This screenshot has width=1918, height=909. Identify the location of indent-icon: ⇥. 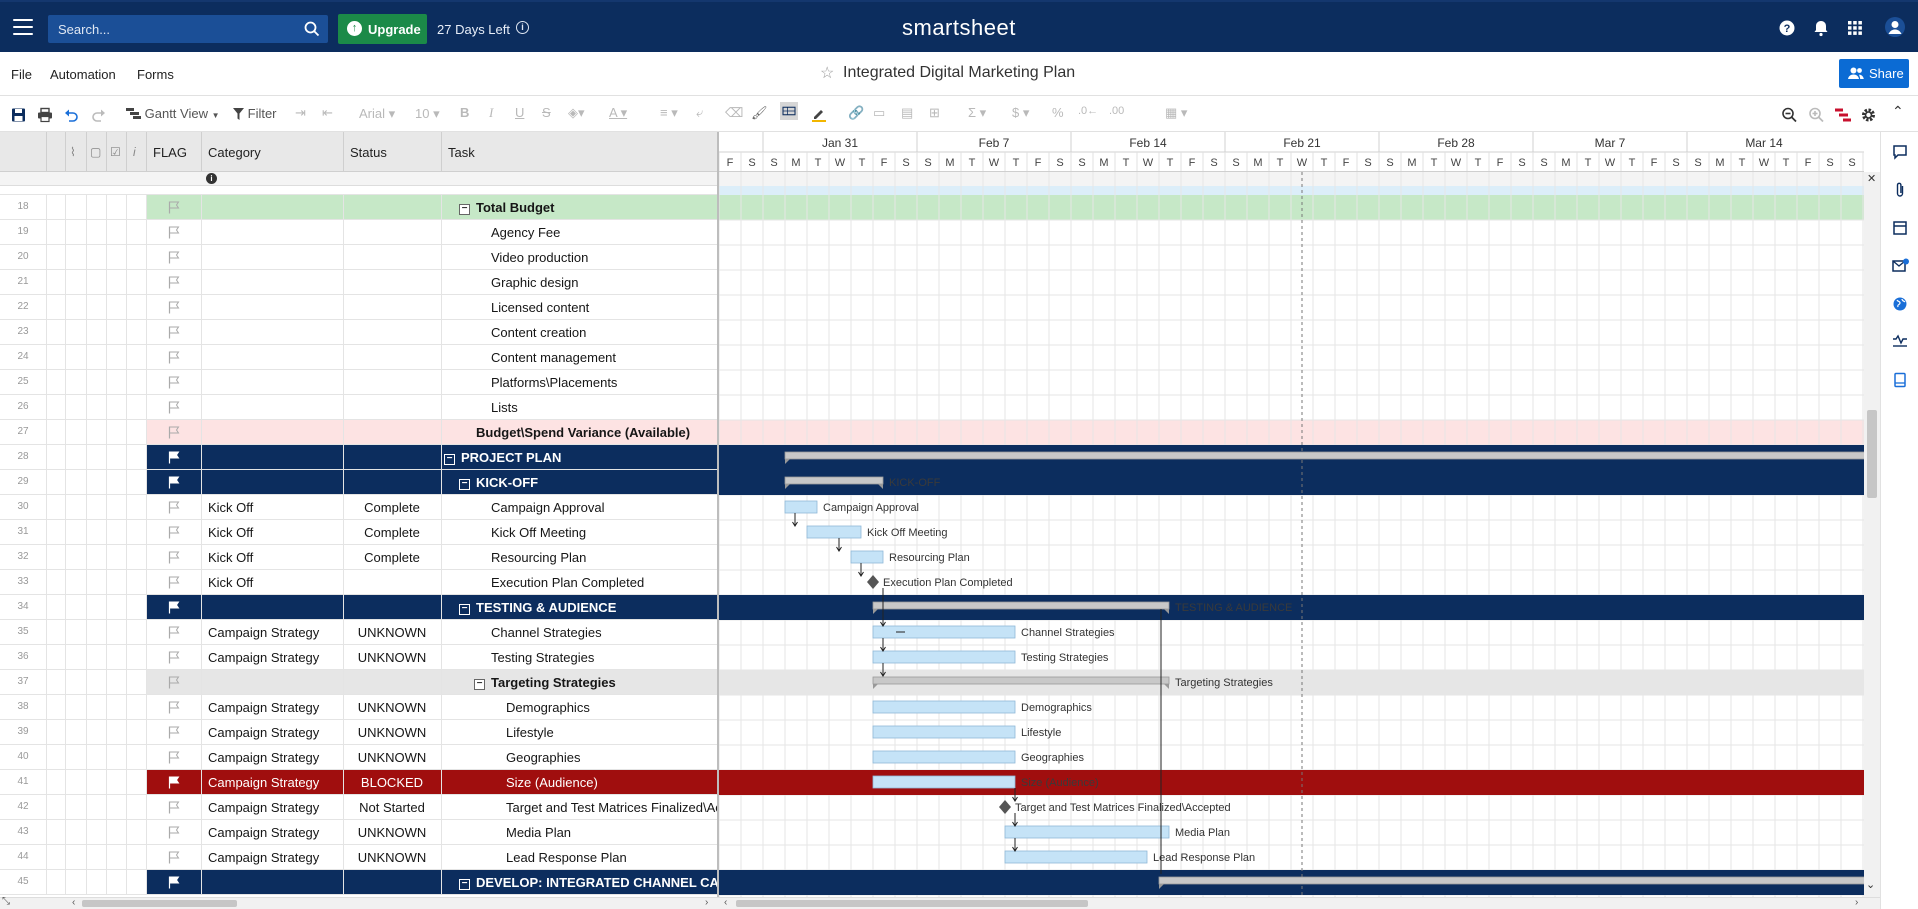
(300, 112).